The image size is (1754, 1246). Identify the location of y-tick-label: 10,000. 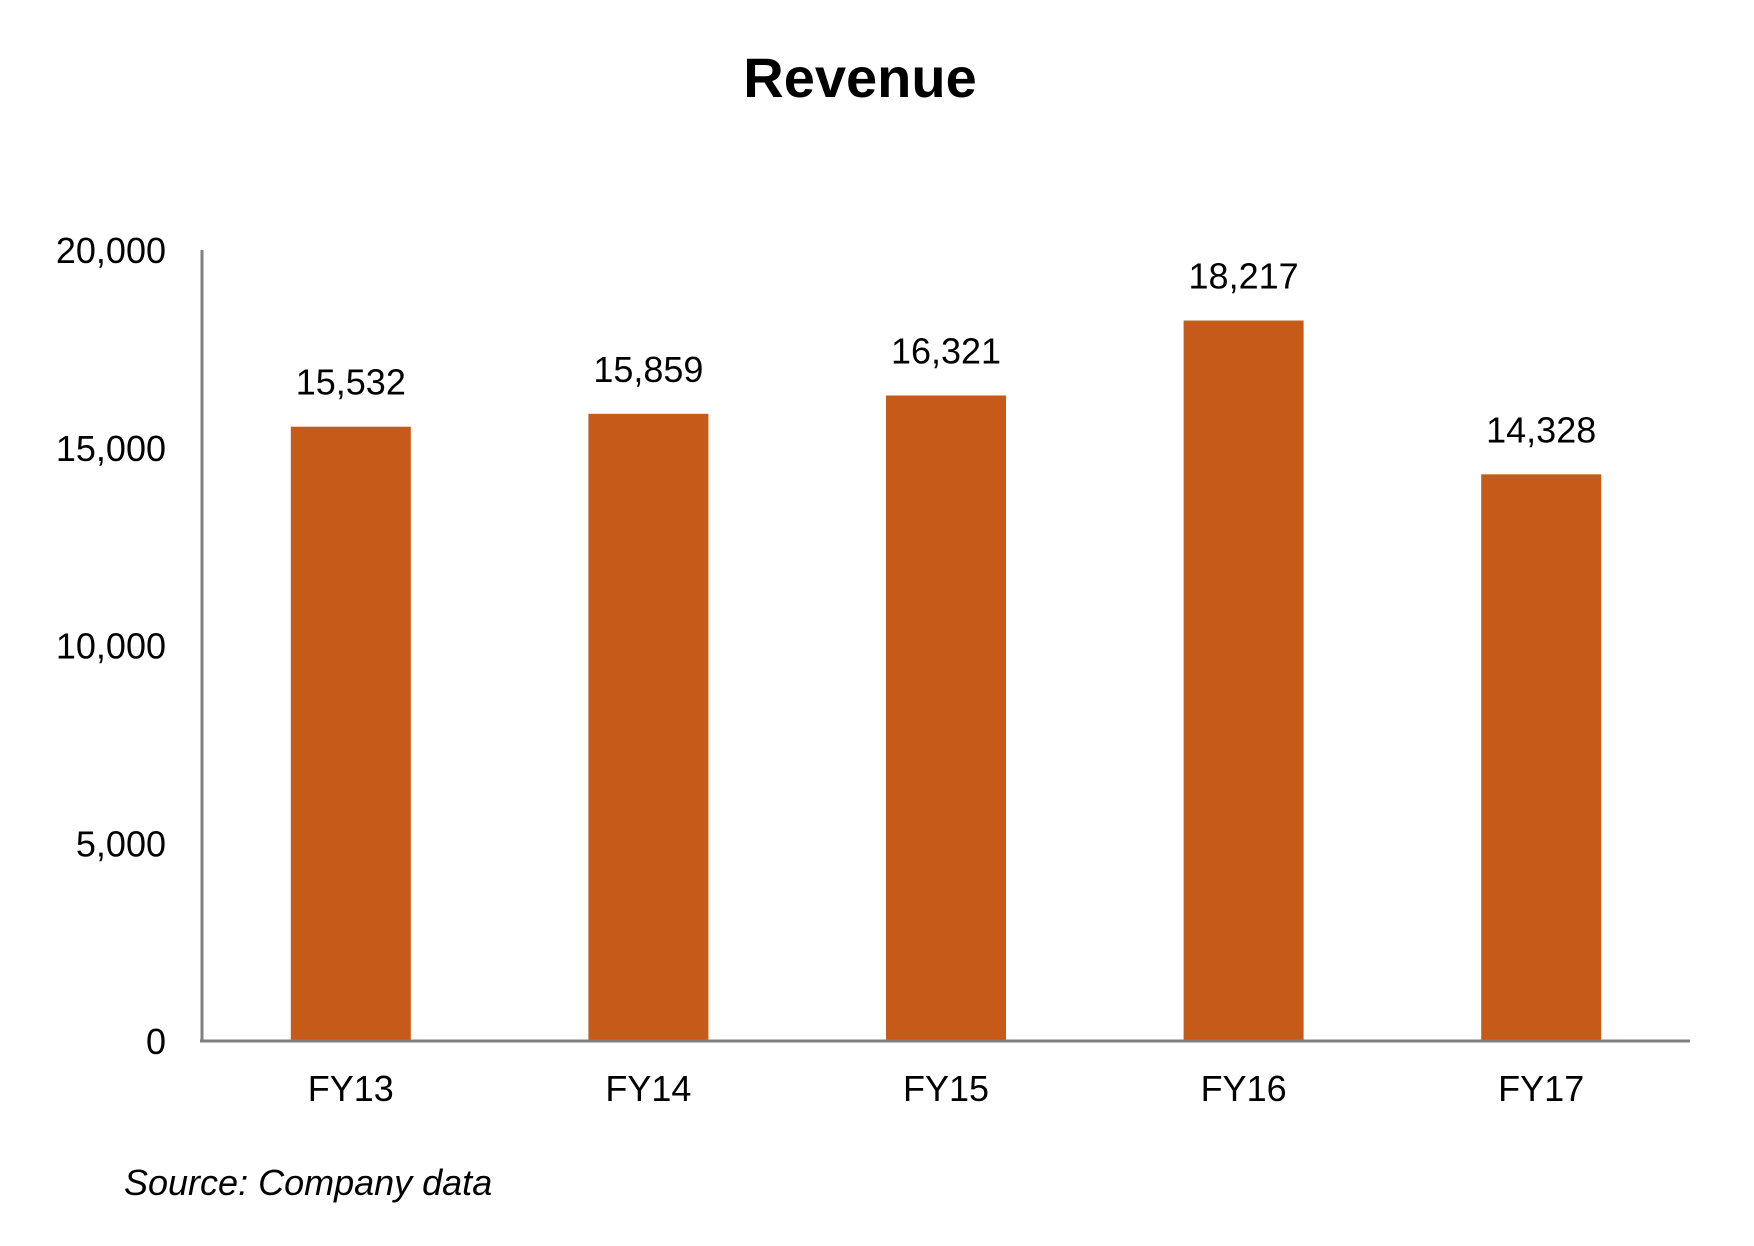
(111, 646).